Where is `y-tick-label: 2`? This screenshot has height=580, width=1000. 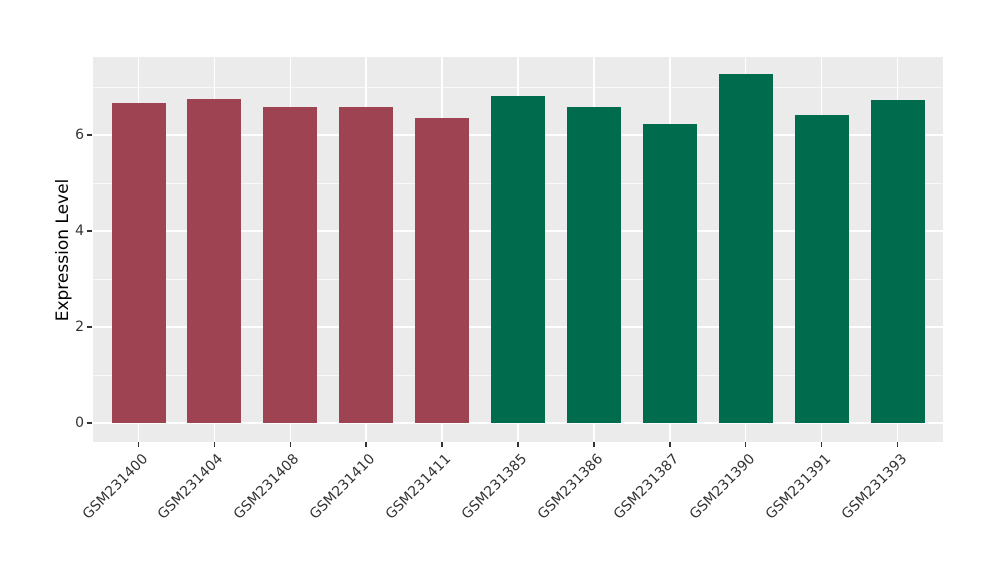
y-tick-label: 2 is located at coordinates (79, 327).